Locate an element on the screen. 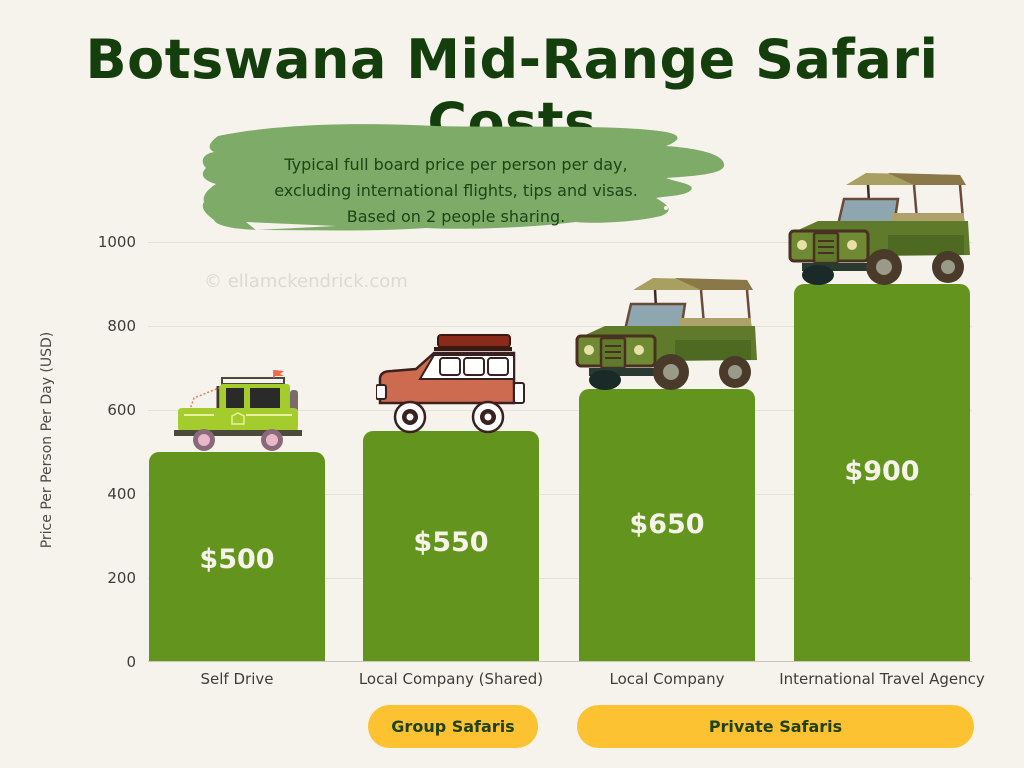  x-label-local-company-shared: Local Company (Shared) is located at coordinates (451, 679).